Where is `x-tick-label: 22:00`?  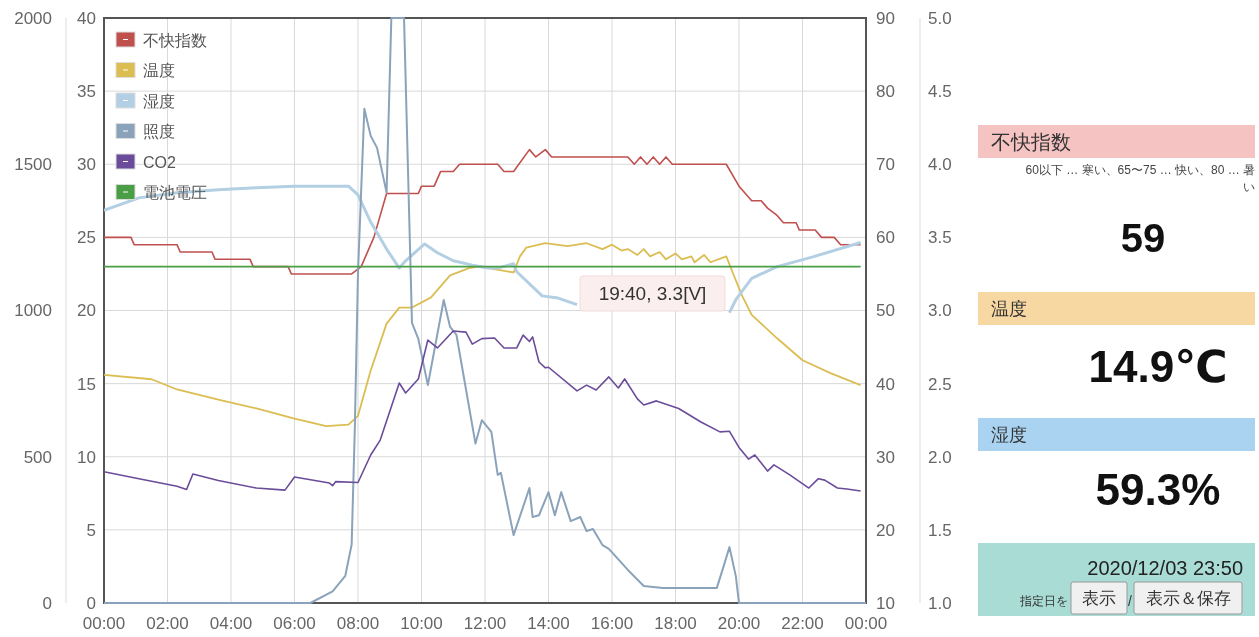
x-tick-label: 22:00 is located at coordinates (802, 623).